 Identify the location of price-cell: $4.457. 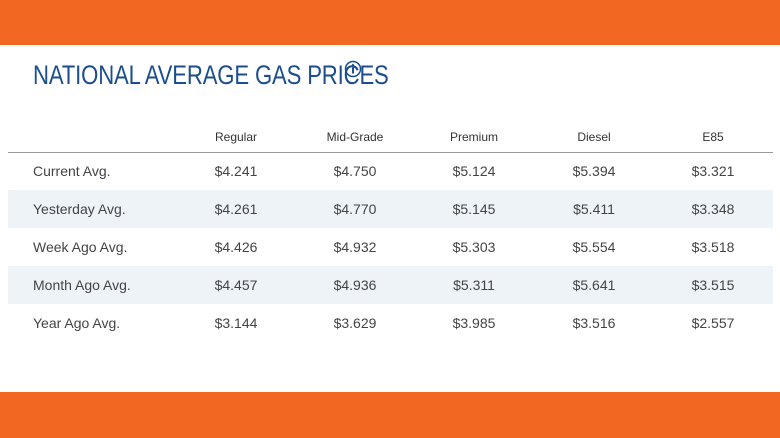
(236, 285).